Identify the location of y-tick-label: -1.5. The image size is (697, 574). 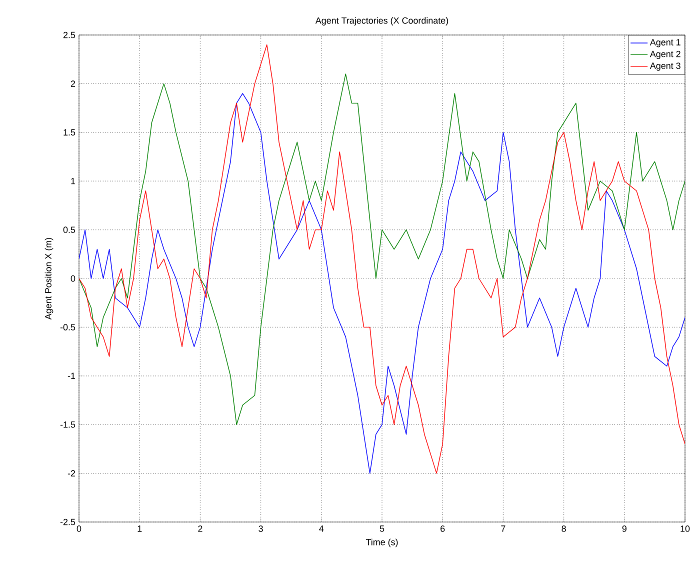
(68, 424).